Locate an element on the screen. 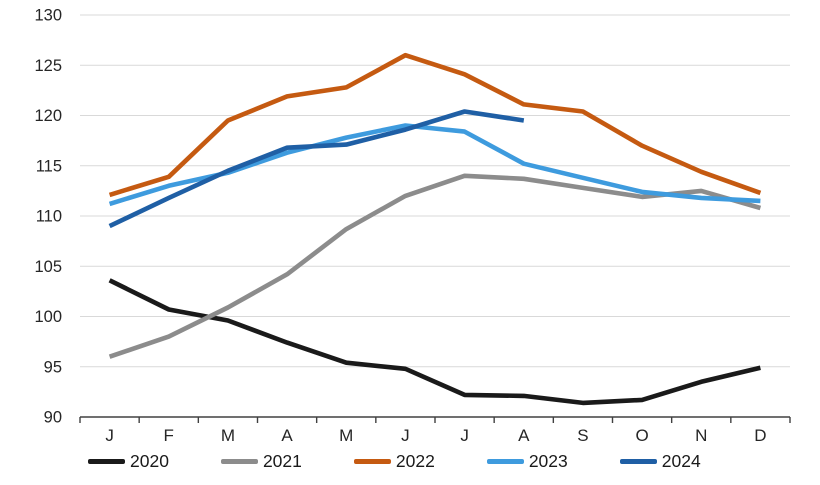  x-axis is located at coordinates (435, 419).